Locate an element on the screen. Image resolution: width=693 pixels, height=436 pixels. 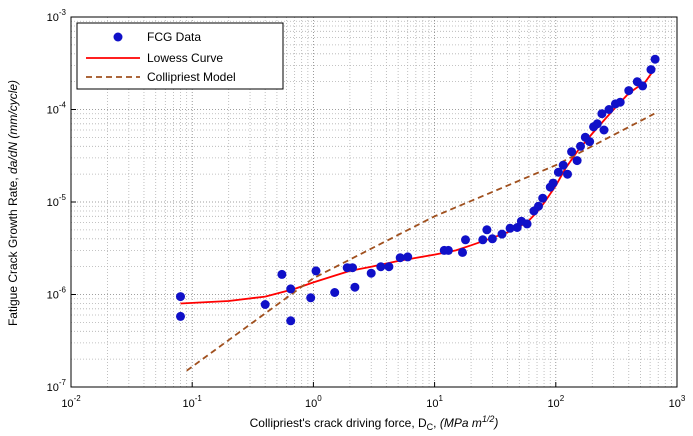
legend-label-collipriest-model: Collipriest Model is located at coordinates (191, 77).